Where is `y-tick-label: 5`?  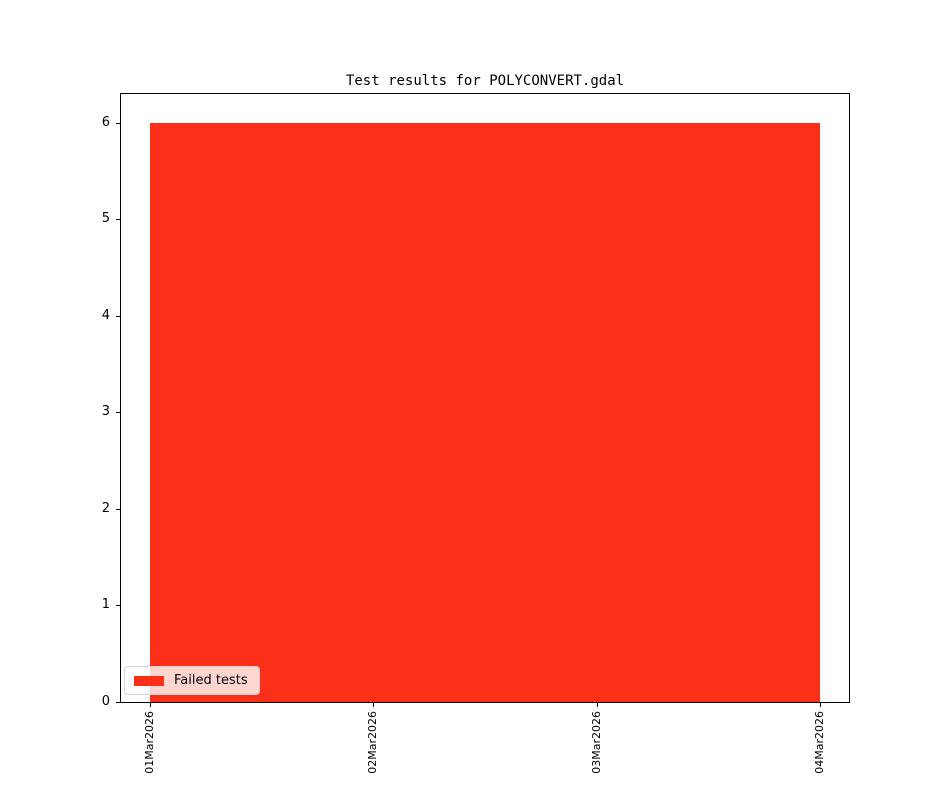
y-tick-label: 5 is located at coordinates (105, 218).